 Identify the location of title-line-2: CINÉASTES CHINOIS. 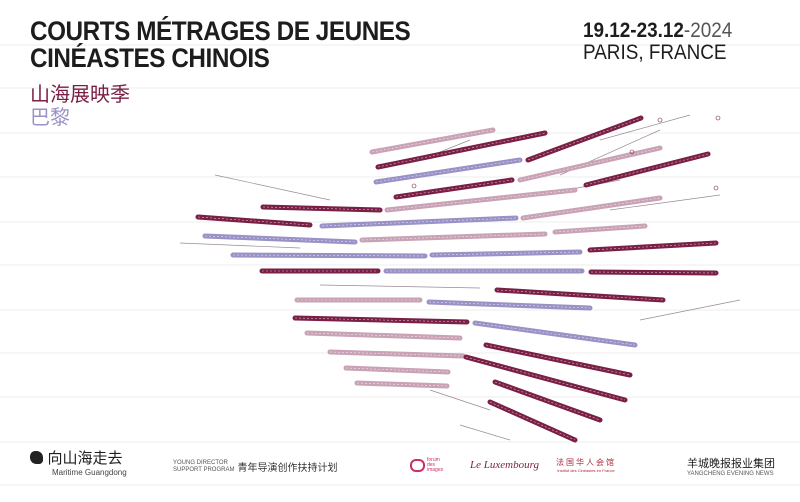
(150, 58).